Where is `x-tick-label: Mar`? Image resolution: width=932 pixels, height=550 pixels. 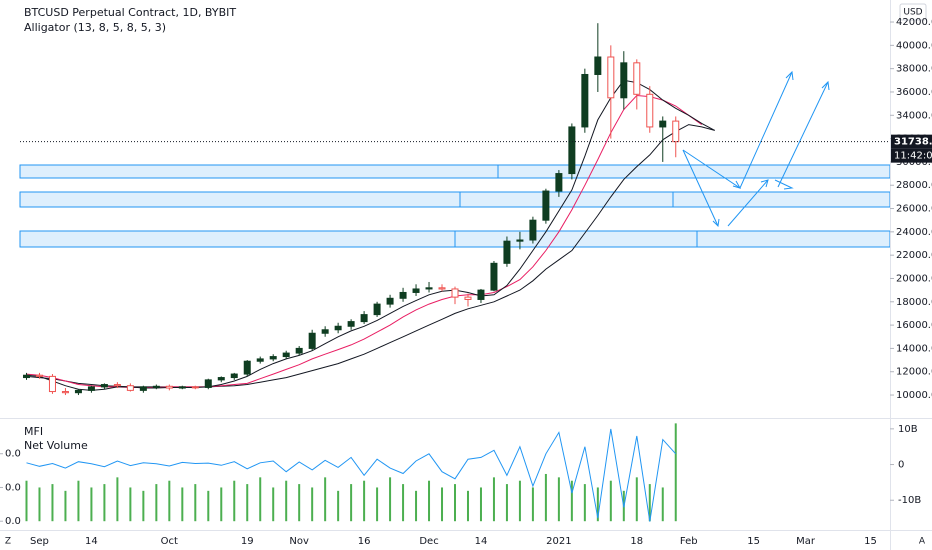 x-tick-label: Mar is located at coordinates (806, 541).